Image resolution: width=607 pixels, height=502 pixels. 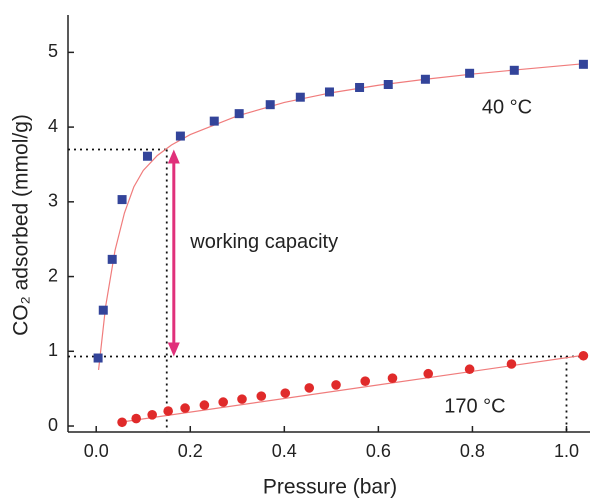 I want to click on x-tick-label: 0.0, so click(x=96, y=451).